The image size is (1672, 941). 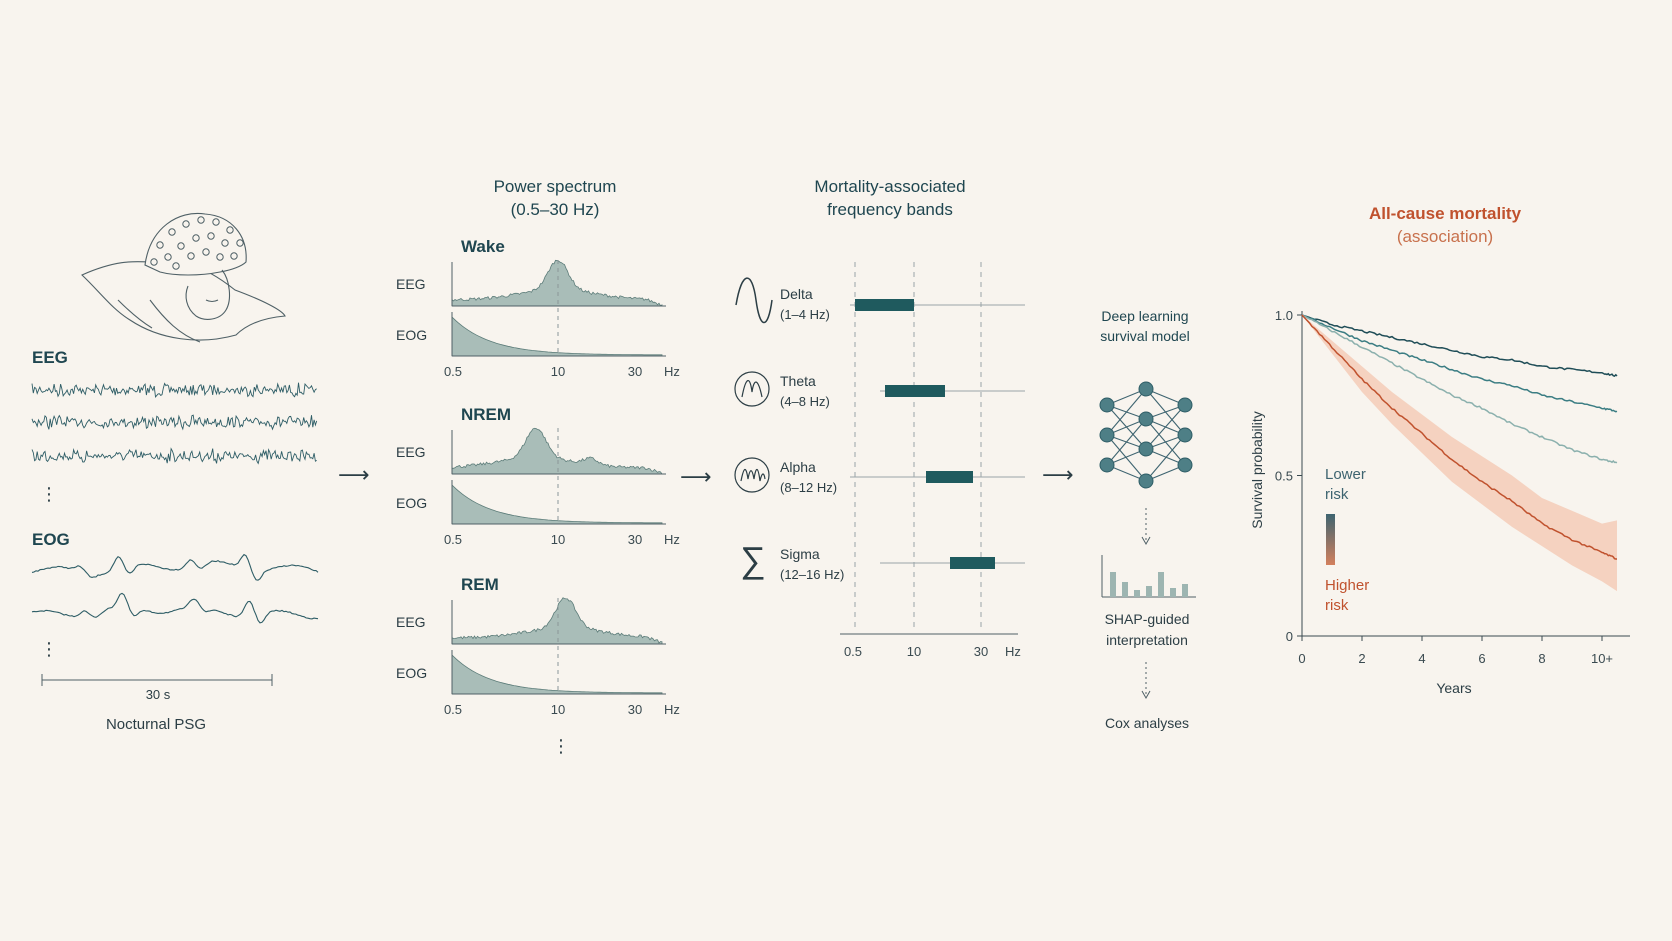 I want to click on eog-traces, so click(x=175, y=588).